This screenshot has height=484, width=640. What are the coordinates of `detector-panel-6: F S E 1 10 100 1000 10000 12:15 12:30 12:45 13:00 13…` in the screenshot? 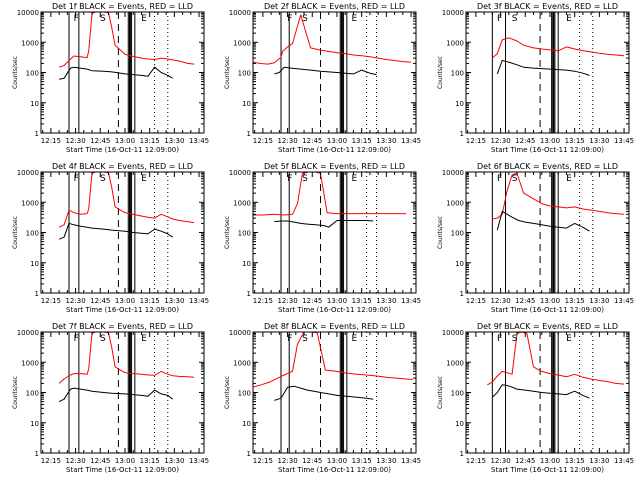 It's located at (535, 238).